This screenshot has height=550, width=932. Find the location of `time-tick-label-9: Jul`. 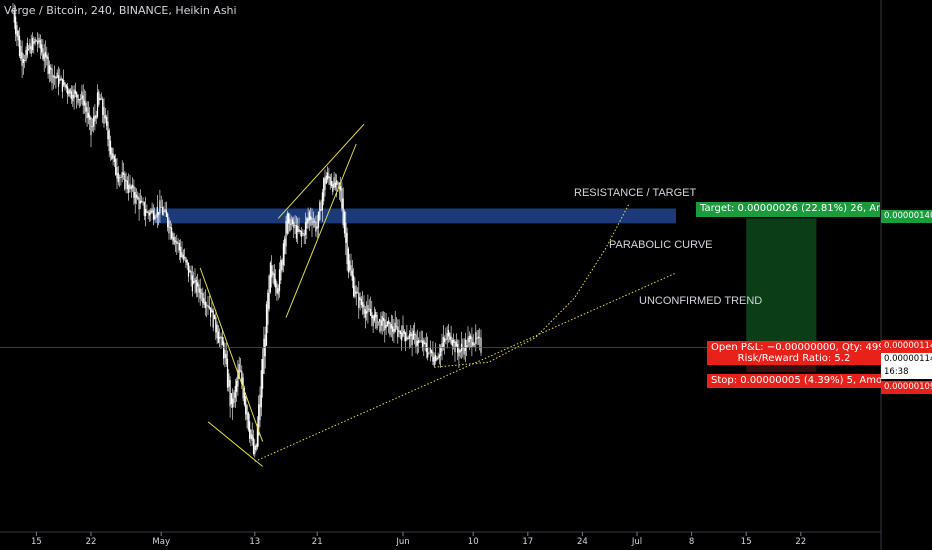

time-tick-label-9: Jul is located at coordinates (636, 542).